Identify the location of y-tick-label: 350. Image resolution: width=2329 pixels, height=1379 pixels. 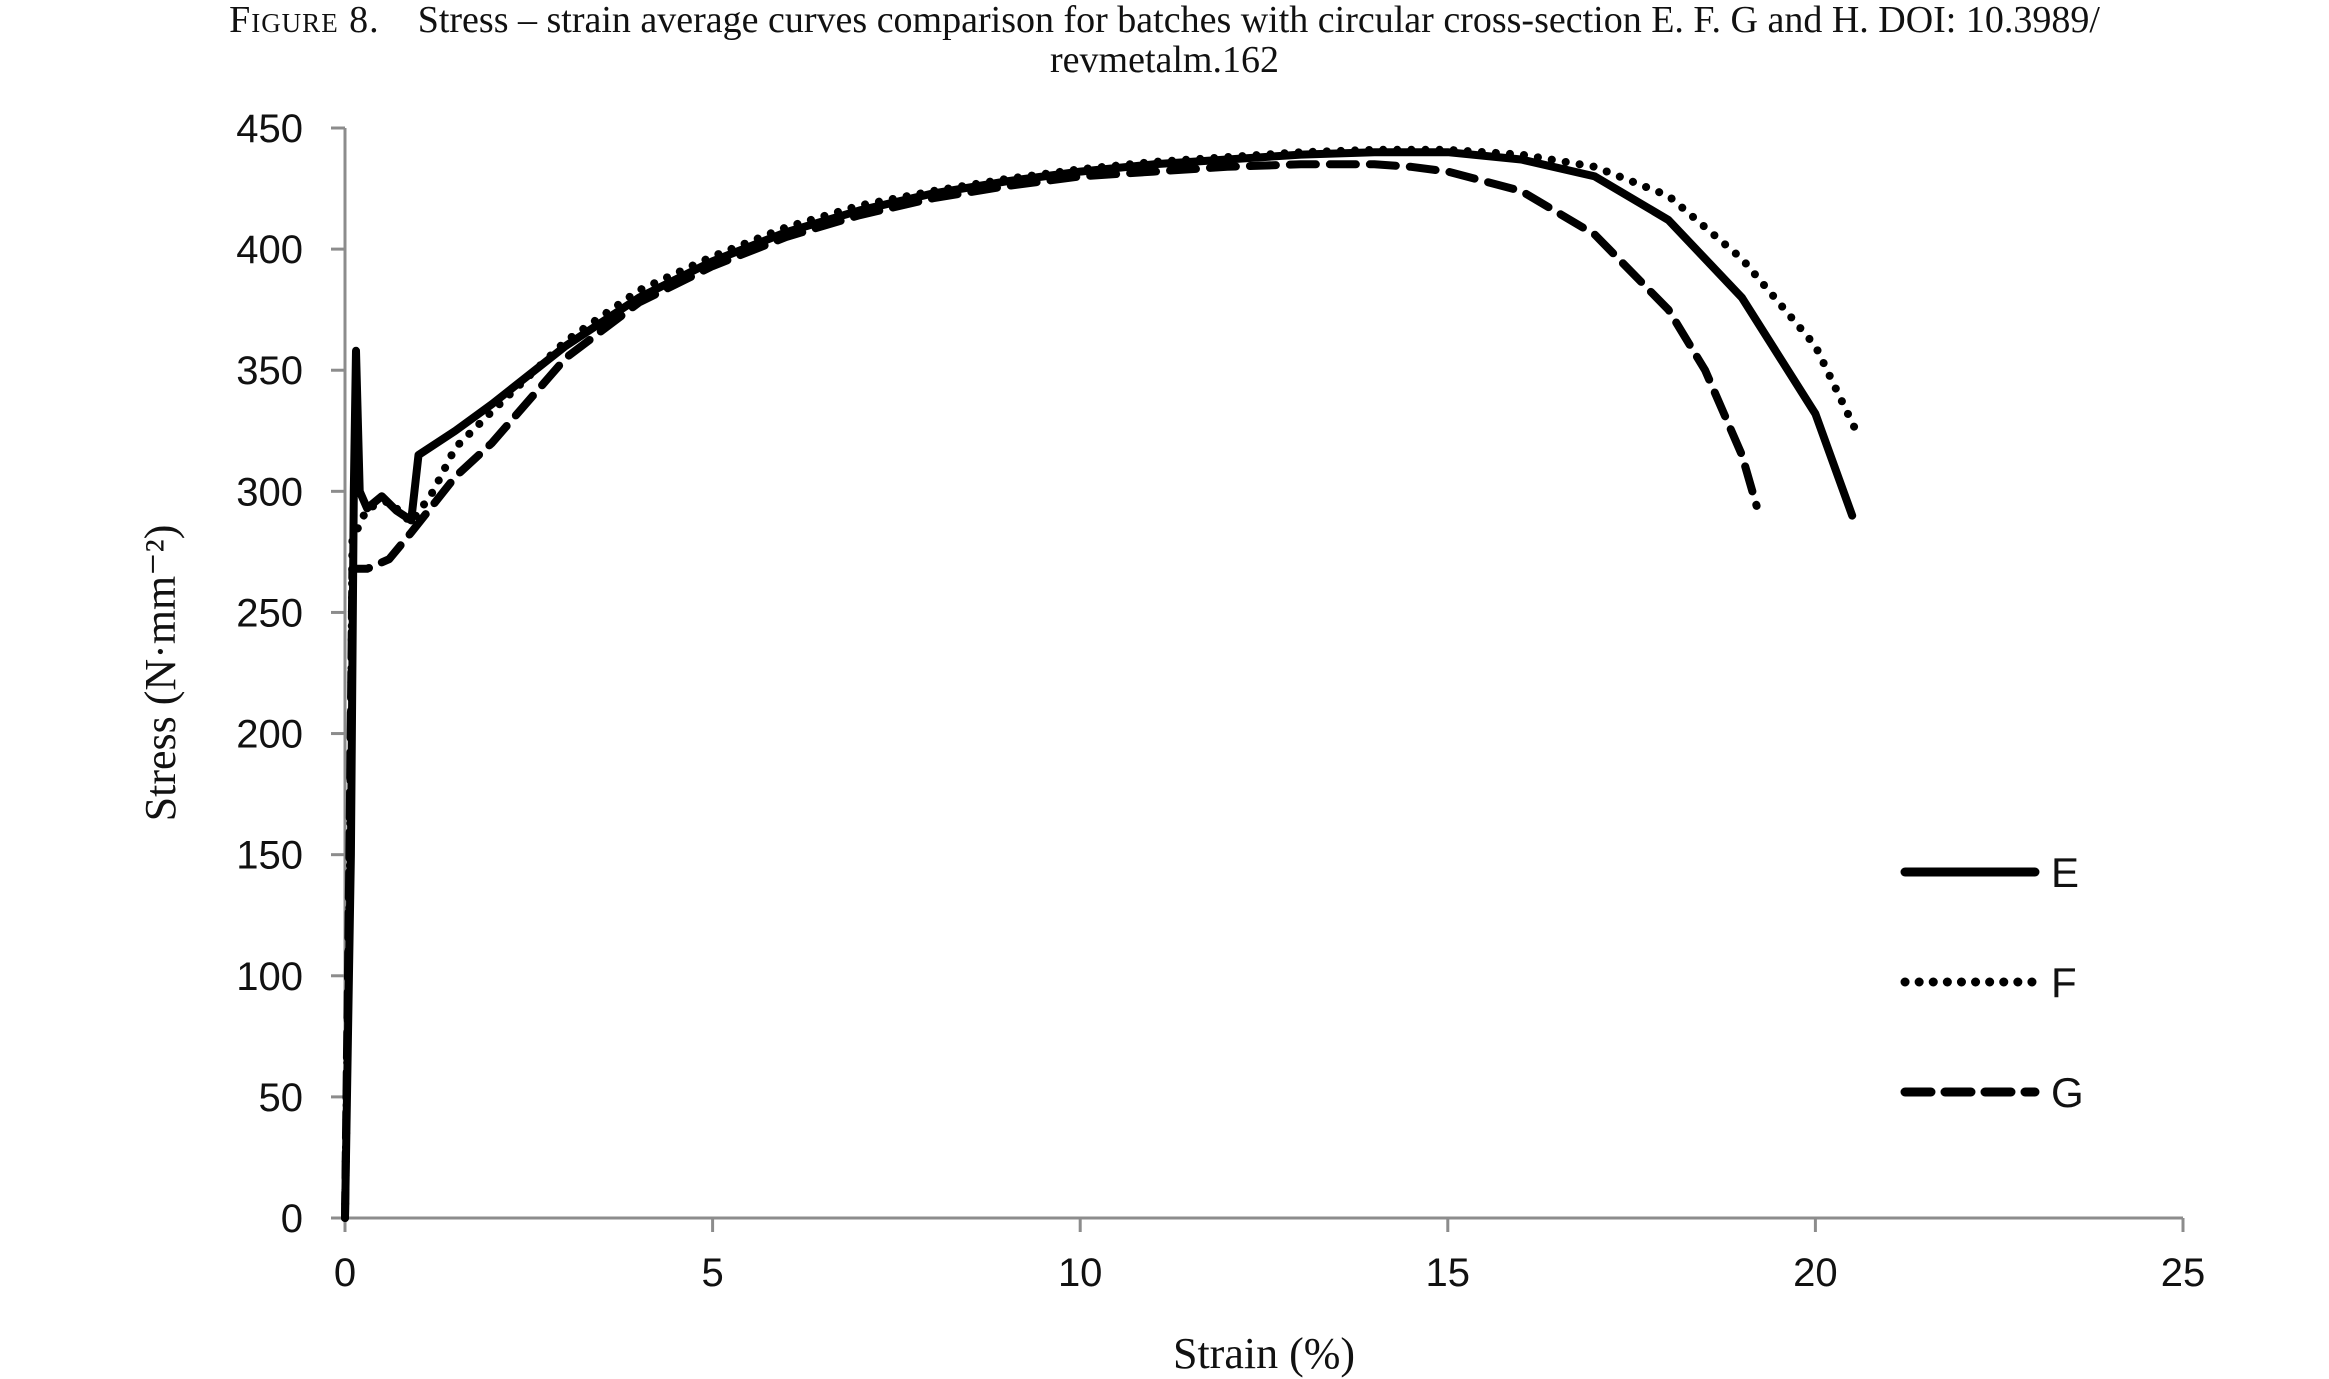
(269, 371).